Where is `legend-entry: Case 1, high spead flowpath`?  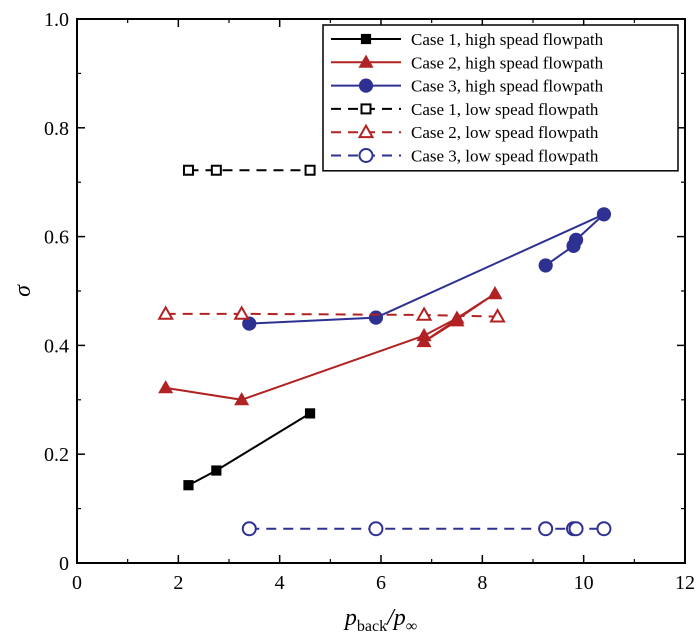
legend-entry: Case 1, high spead flowpath is located at coordinates (467, 39).